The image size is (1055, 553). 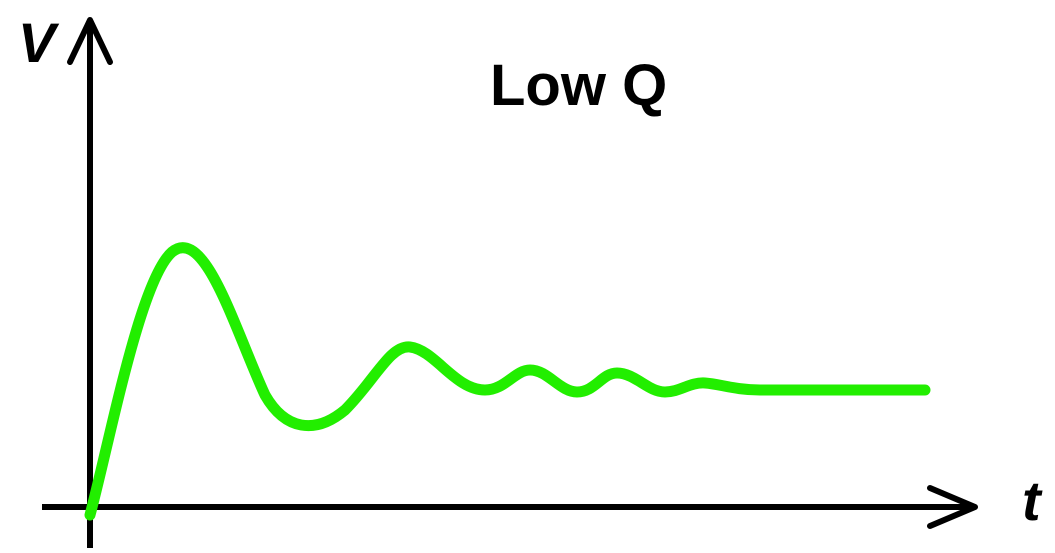 What do you see at coordinates (952, 507) in the screenshot?
I see `x-axis-arrowhead` at bounding box center [952, 507].